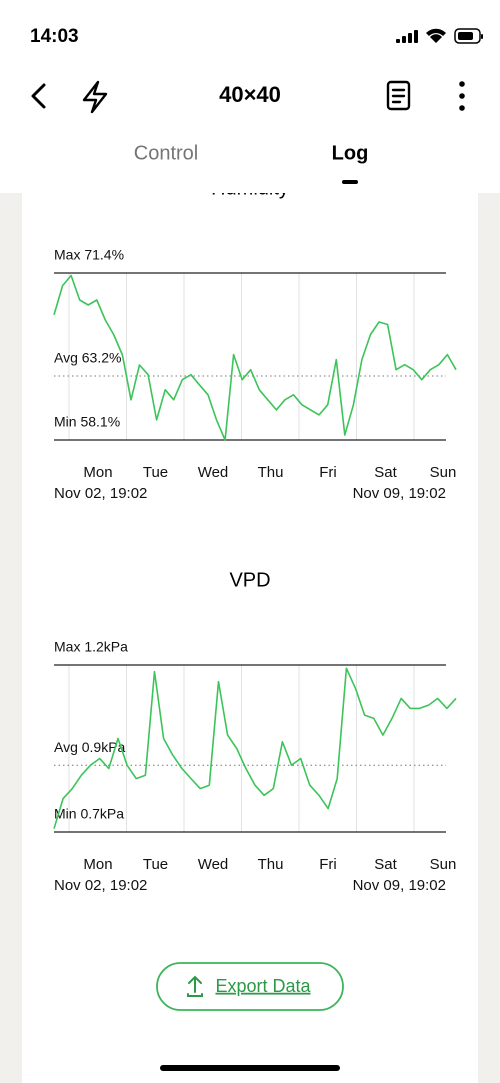 This screenshot has width=500, height=1083. I want to click on header-title: 40×40, so click(250, 94).